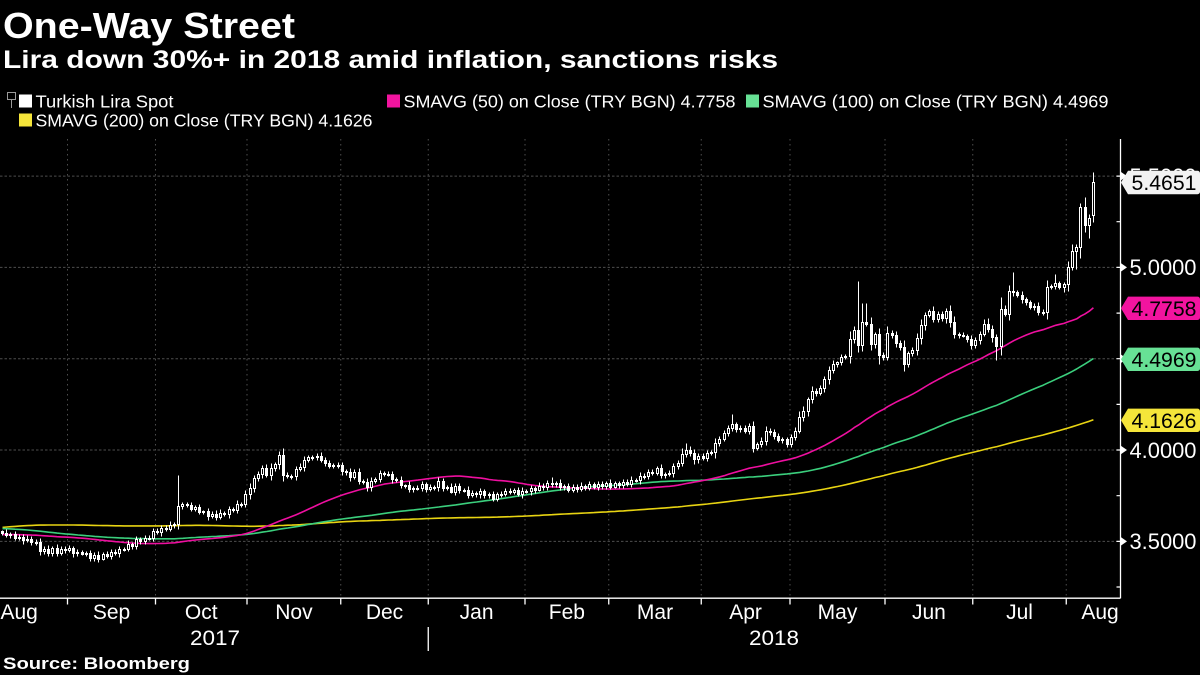 This screenshot has height=675, width=1200. I want to click on svg-text:SMAVG (100) on Close (TRY BGN): SMAVG (100) on Close (TRY BGN) 4.4969, so click(936, 102).